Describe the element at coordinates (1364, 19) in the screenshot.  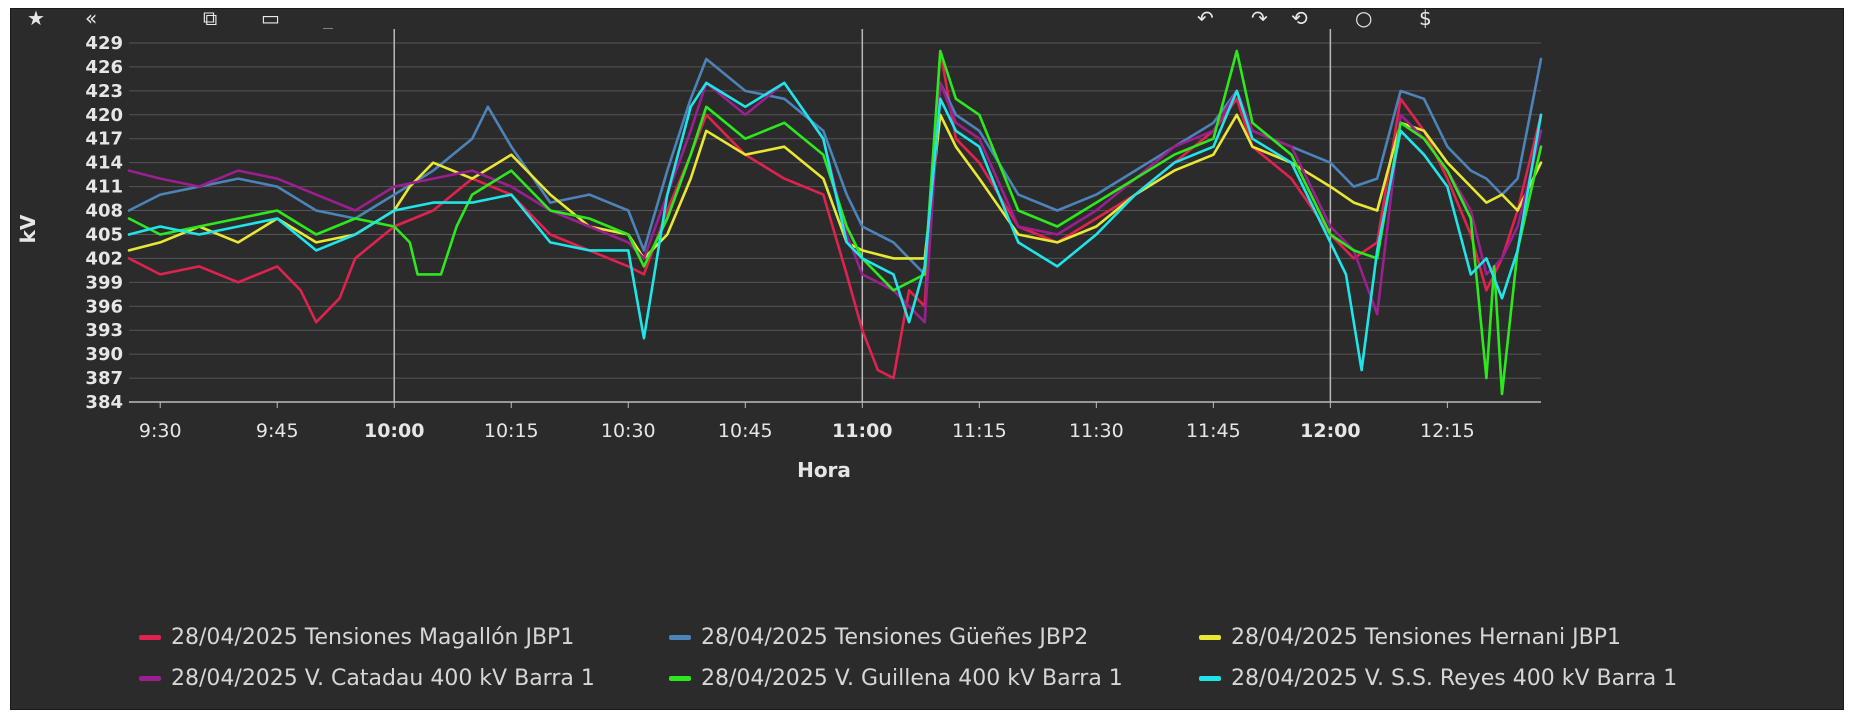
I see `sync-icon: ○` at that location.